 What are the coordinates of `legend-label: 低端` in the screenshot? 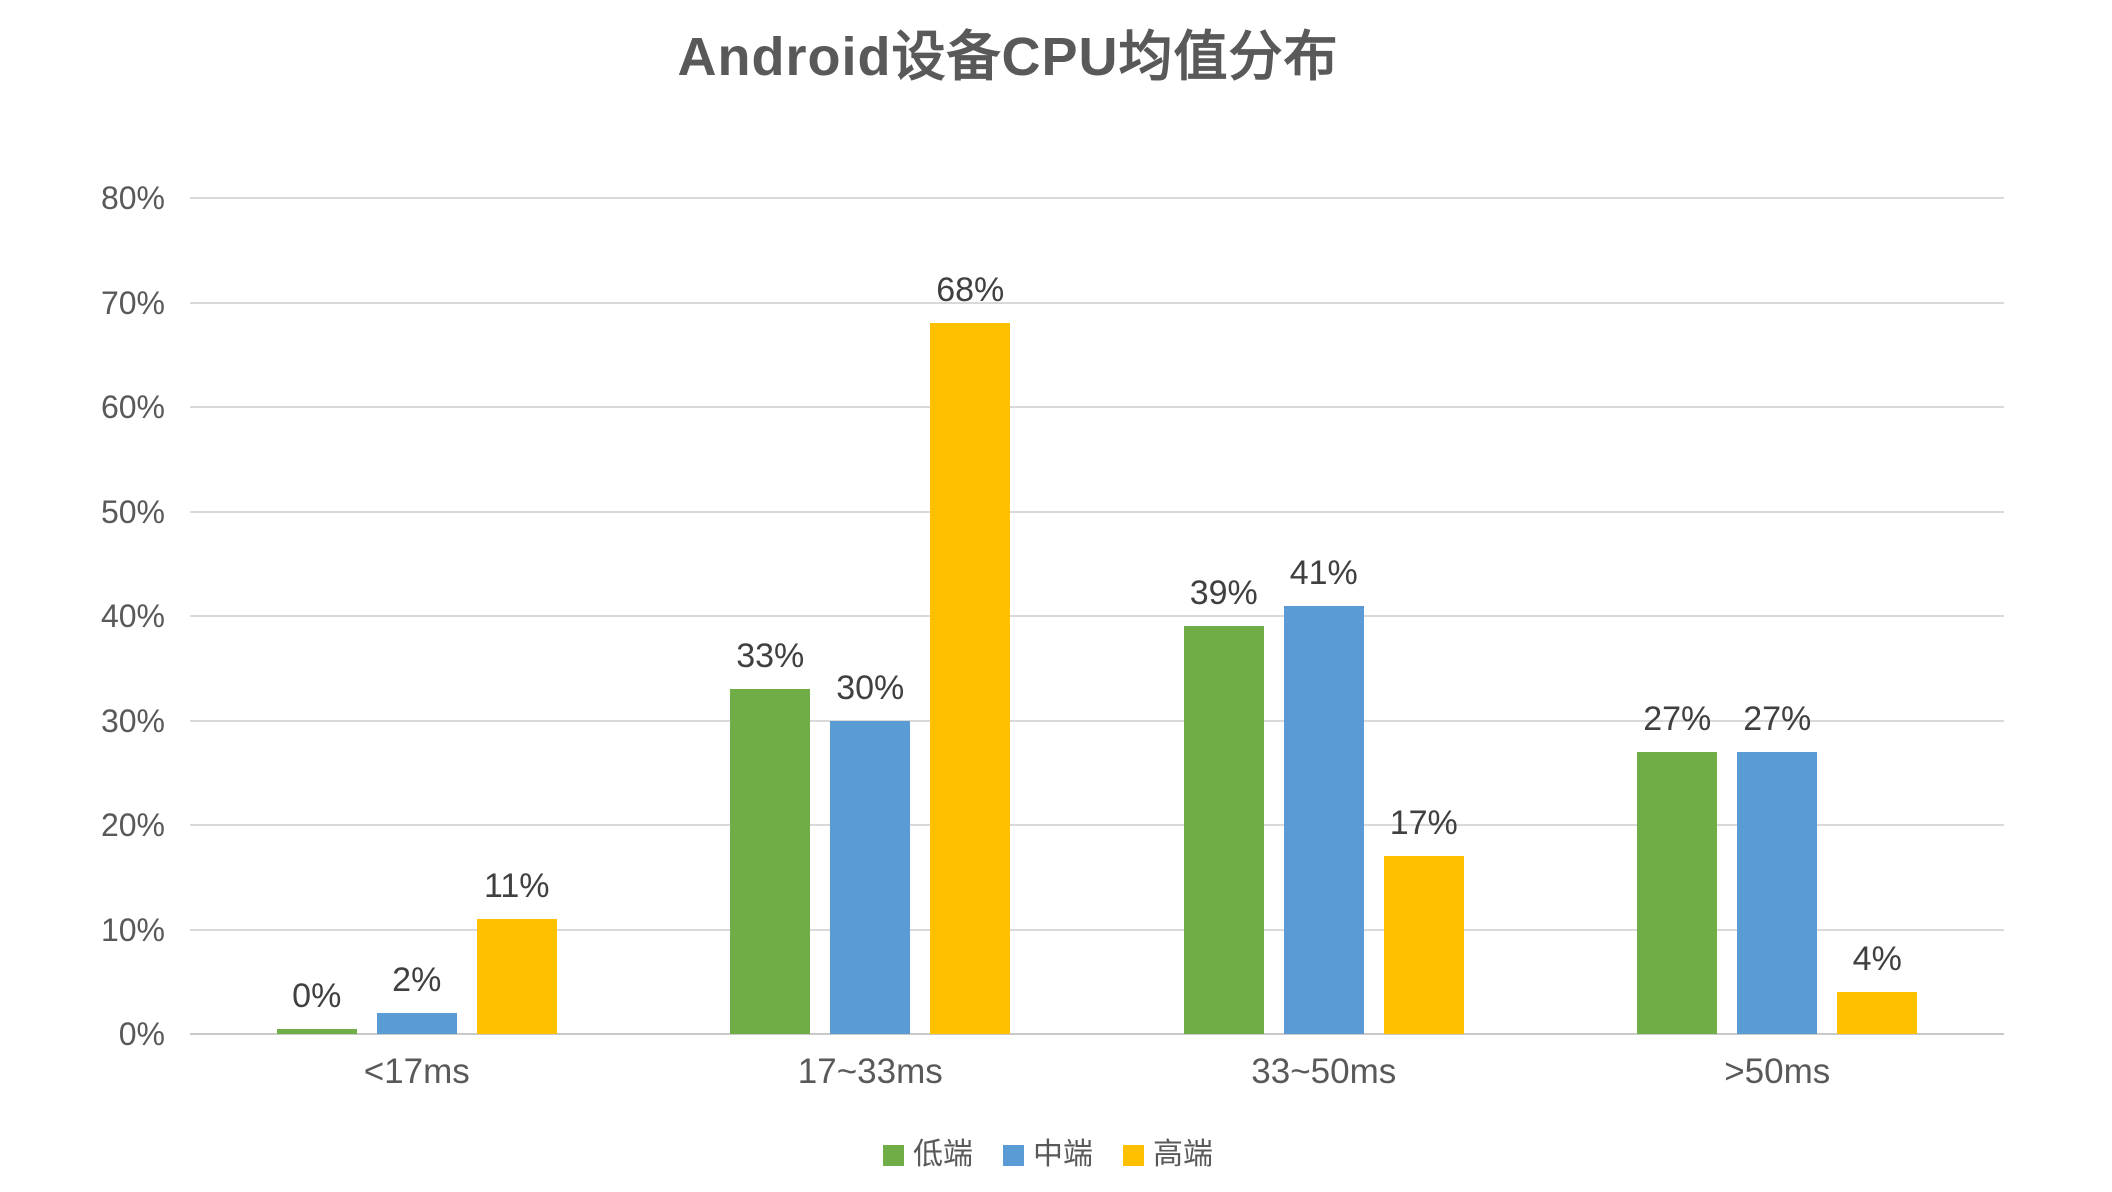 It's located at (943, 1154).